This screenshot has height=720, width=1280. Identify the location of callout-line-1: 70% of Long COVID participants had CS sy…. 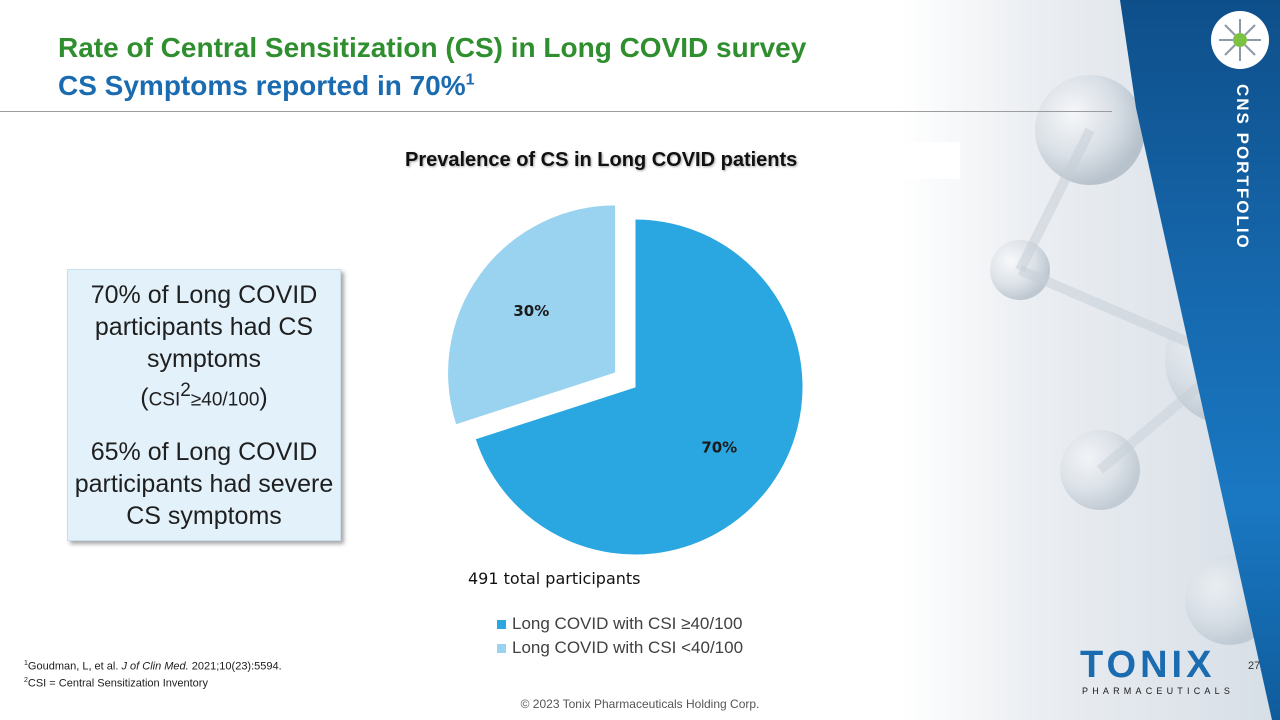
(204, 327).